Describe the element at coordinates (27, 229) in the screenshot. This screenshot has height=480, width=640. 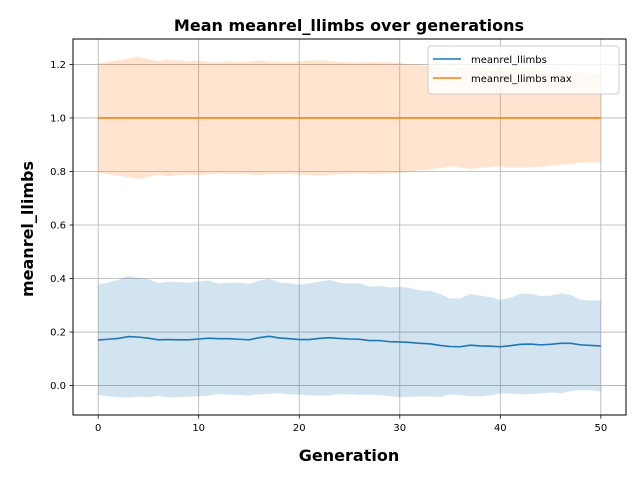
I see `y-axis-label: meanrel_llimbs` at that location.